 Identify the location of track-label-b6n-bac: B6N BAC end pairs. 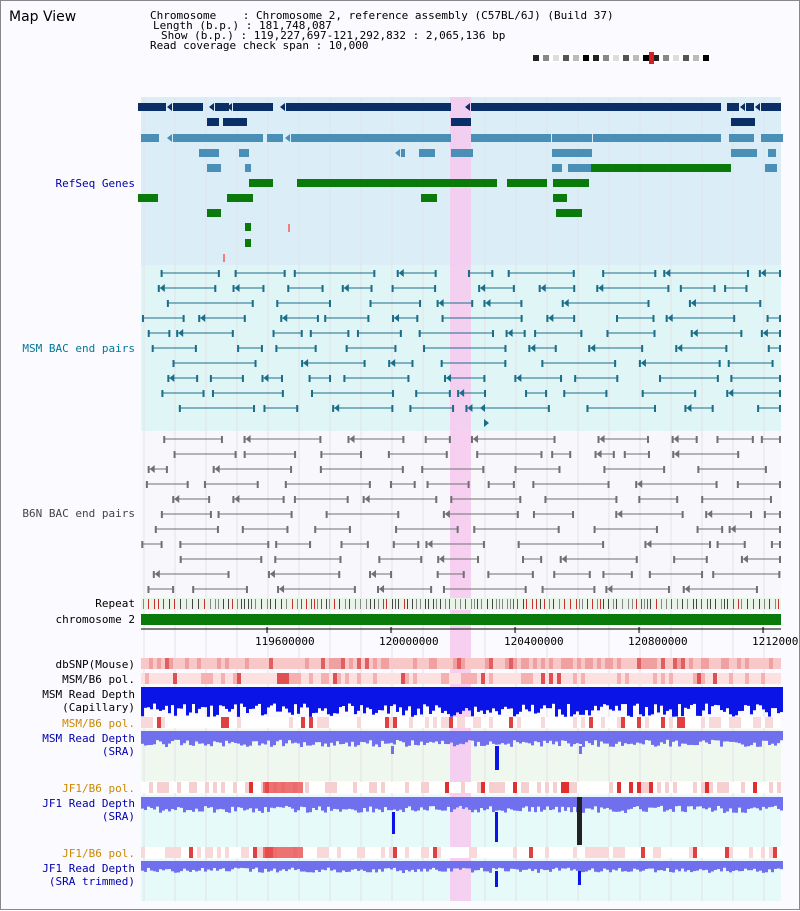
(78, 513).